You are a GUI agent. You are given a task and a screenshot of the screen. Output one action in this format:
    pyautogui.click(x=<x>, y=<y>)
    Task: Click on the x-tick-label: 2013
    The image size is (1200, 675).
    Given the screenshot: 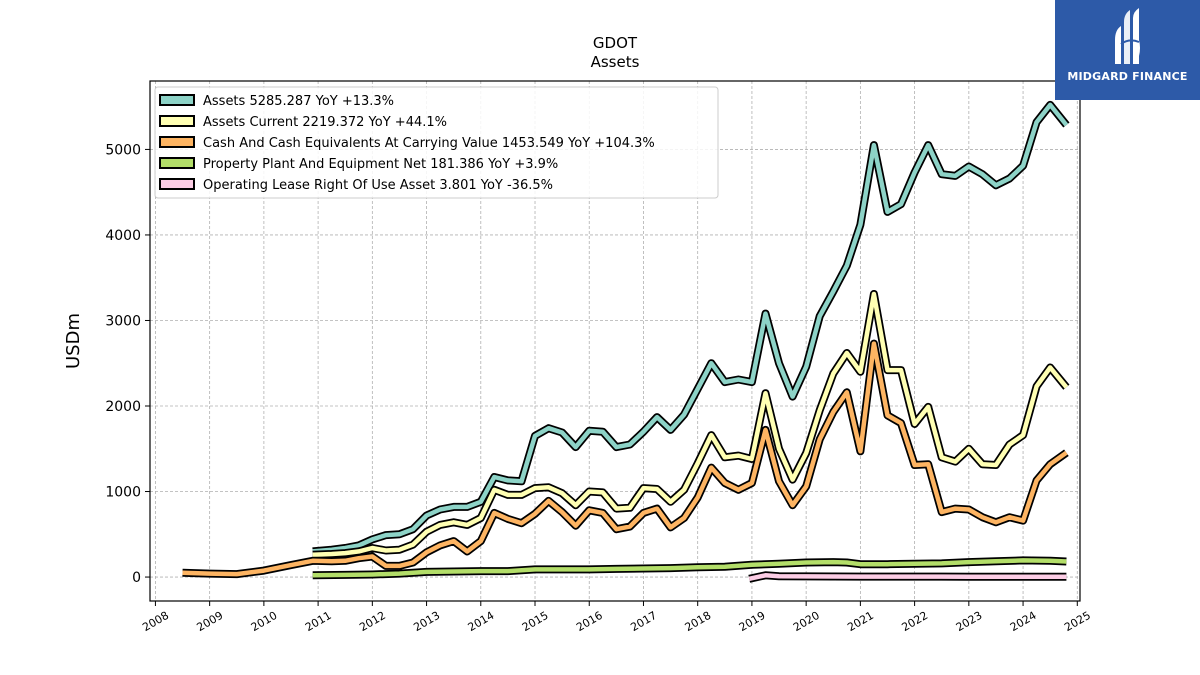 What is the action you would take?
    pyautogui.click(x=426, y=621)
    